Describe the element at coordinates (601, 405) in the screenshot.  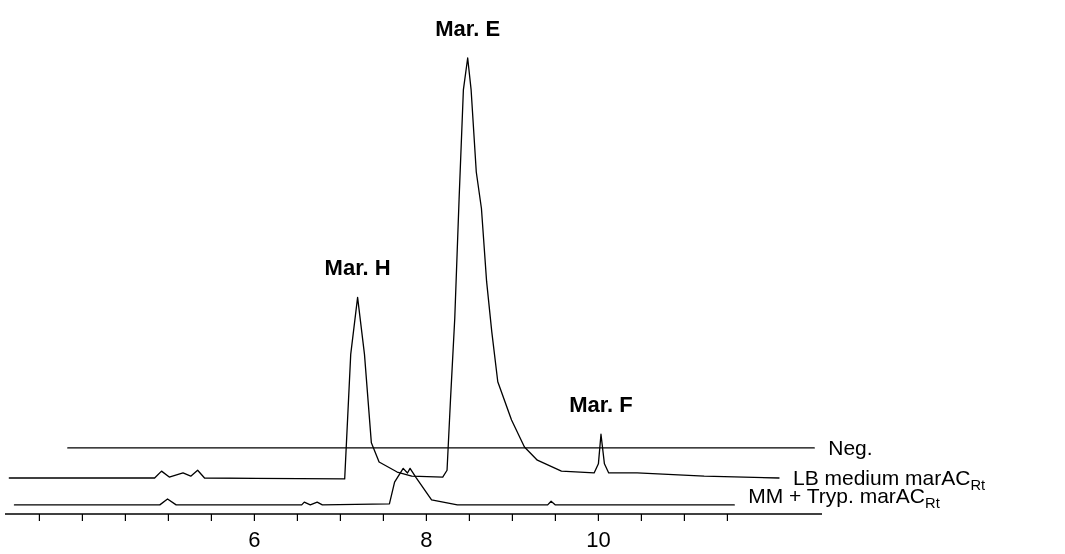
I see `annotation: Mar. F` at that location.